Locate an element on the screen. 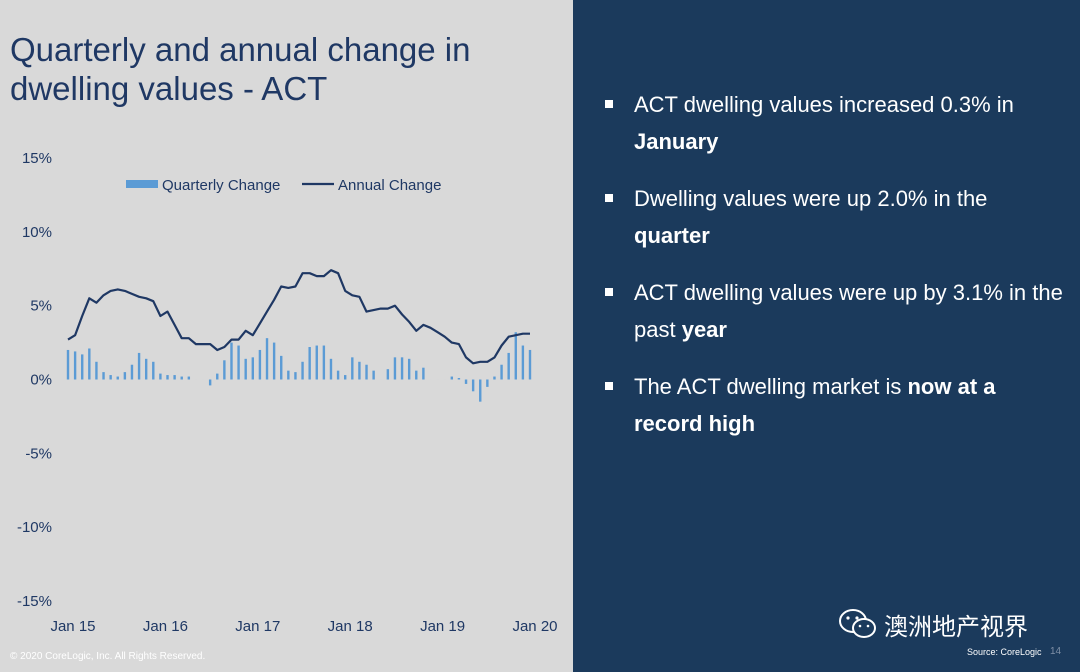 Image resolution: width=1080 pixels, height=672 pixels. legend-label-annual: Annual Change is located at coordinates (389, 185).